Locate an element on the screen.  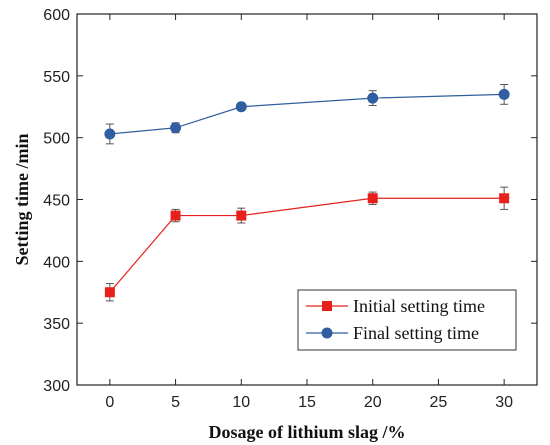
y-tick-label: 600 is located at coordinates (56, 15).